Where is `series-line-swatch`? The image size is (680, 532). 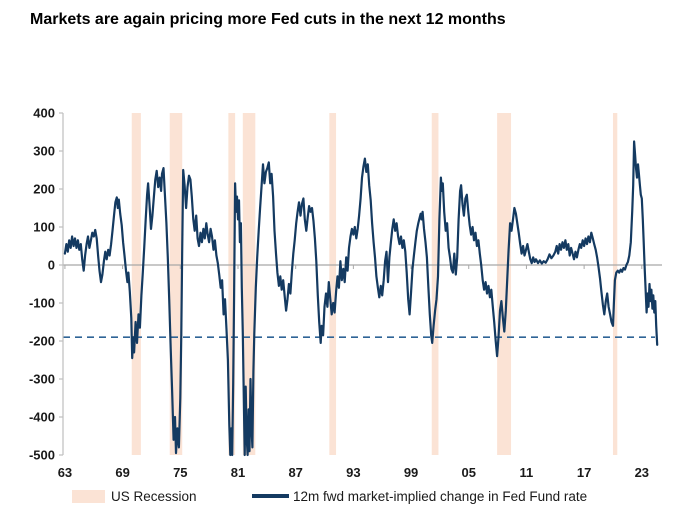
series-line-swatch is located at coordinates (270, 496).